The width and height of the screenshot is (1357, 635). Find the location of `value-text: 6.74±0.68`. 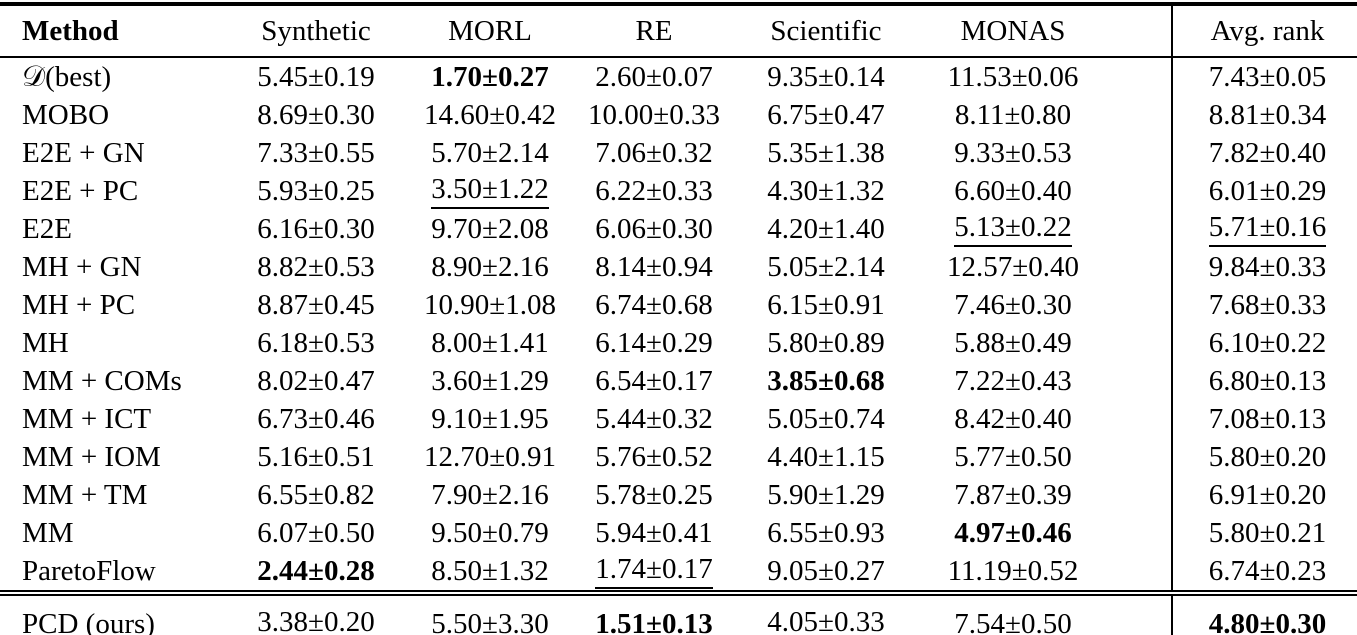

value-text: 6.74±0.68 is located at coordinates (654, 304).